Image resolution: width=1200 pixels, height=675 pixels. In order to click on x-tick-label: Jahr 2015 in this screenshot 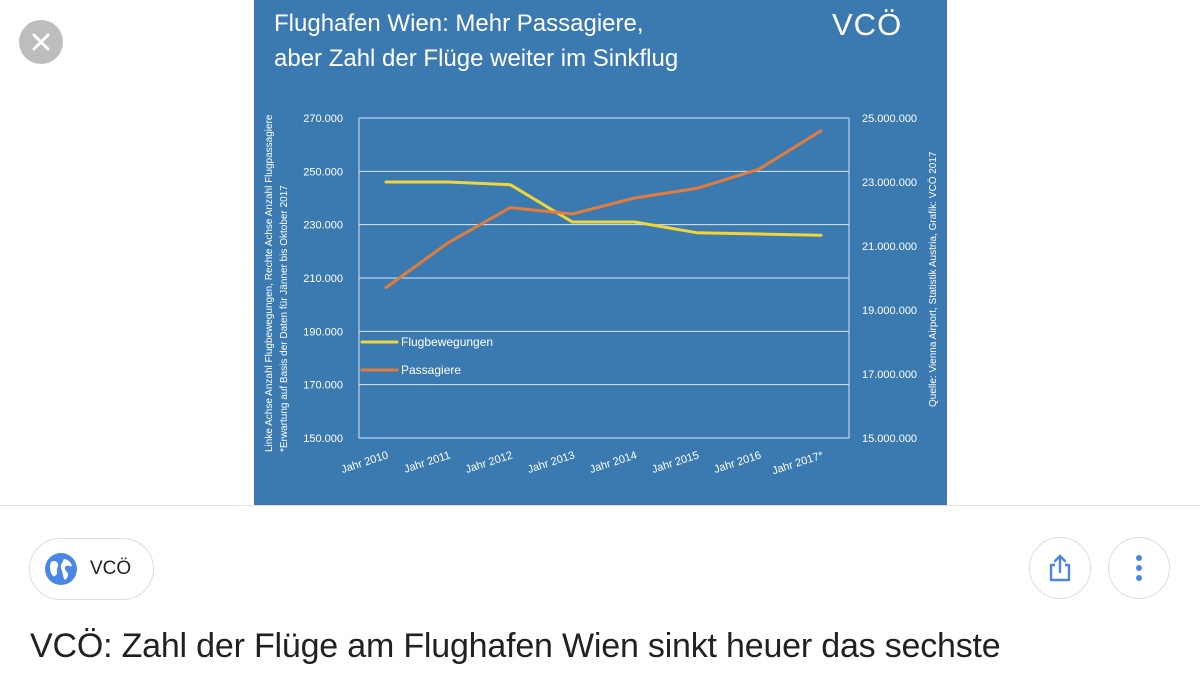, I will do `click(675, 462)`.